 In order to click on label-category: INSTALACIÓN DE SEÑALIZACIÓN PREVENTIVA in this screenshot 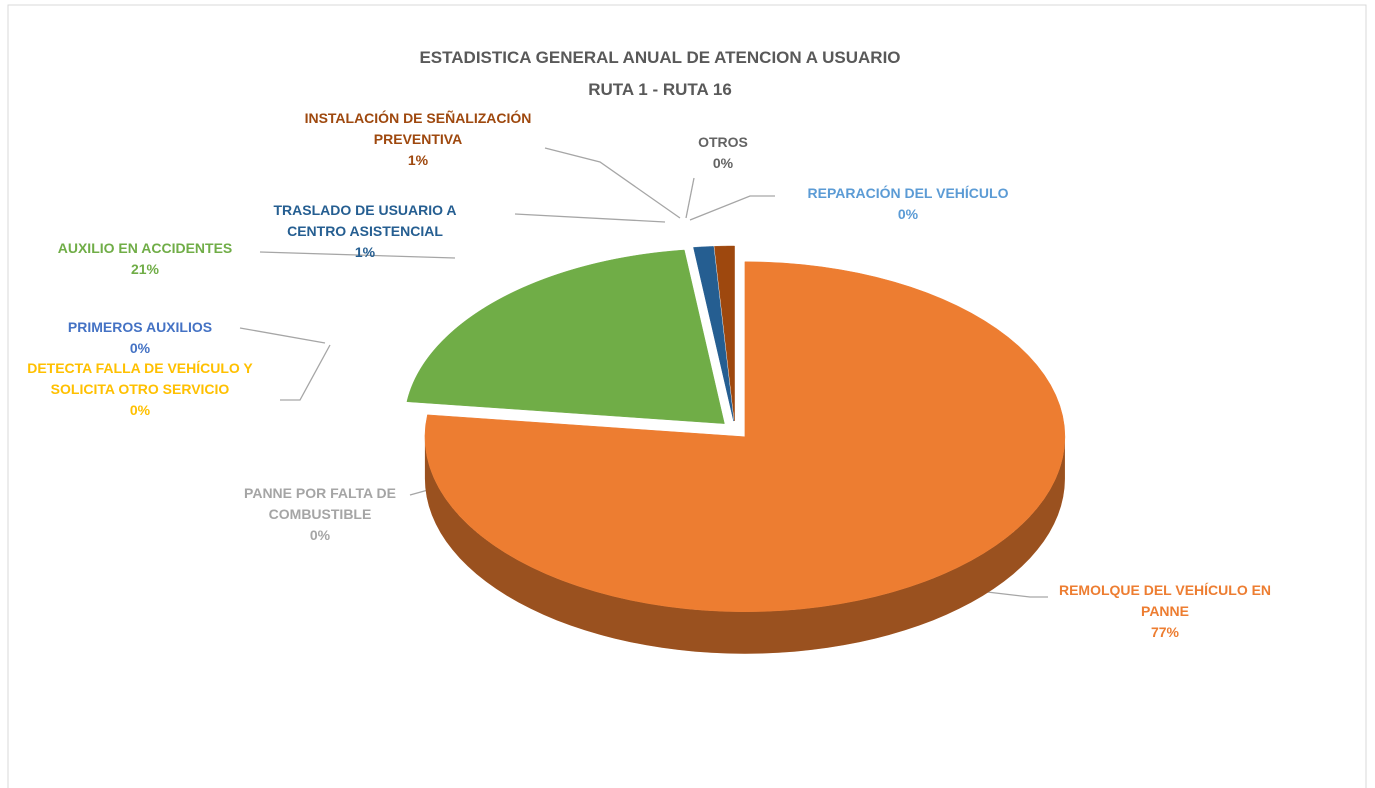, I will do `click(418, 128)`.